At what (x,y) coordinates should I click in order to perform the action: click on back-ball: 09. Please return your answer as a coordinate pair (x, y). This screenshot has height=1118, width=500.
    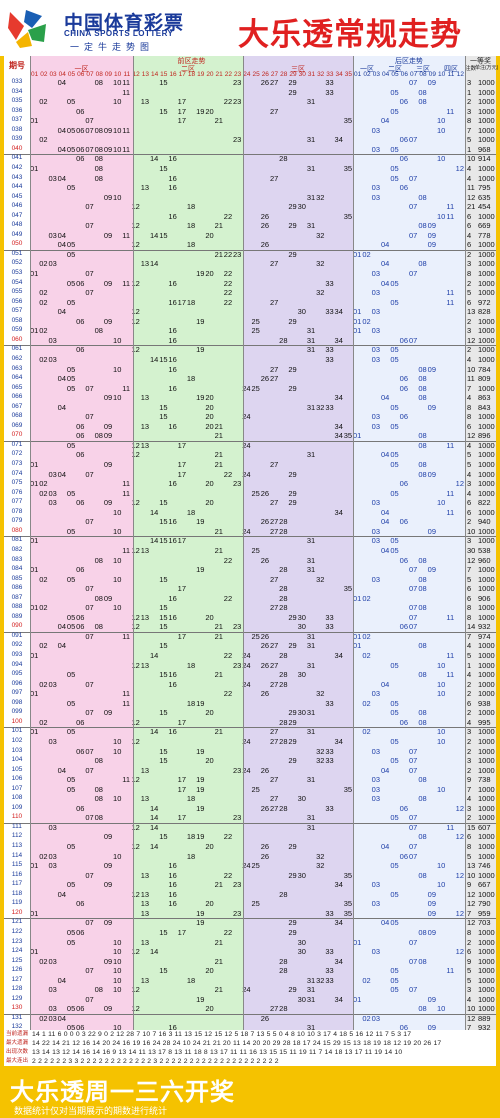
    Looking at the image, I should click on (431, 235).